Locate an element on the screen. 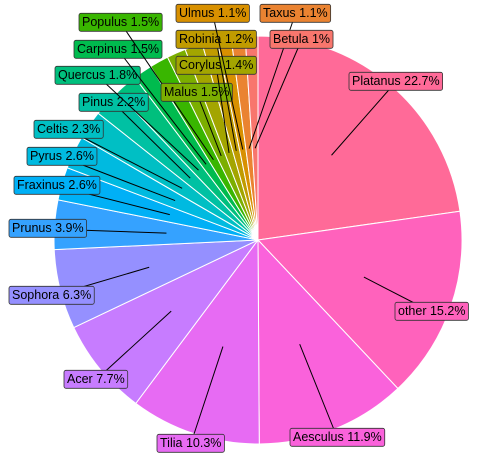 This screenshot has width=500, height=457. slice-label: Aesculus 11.9% is located at coordinates (337, 395).